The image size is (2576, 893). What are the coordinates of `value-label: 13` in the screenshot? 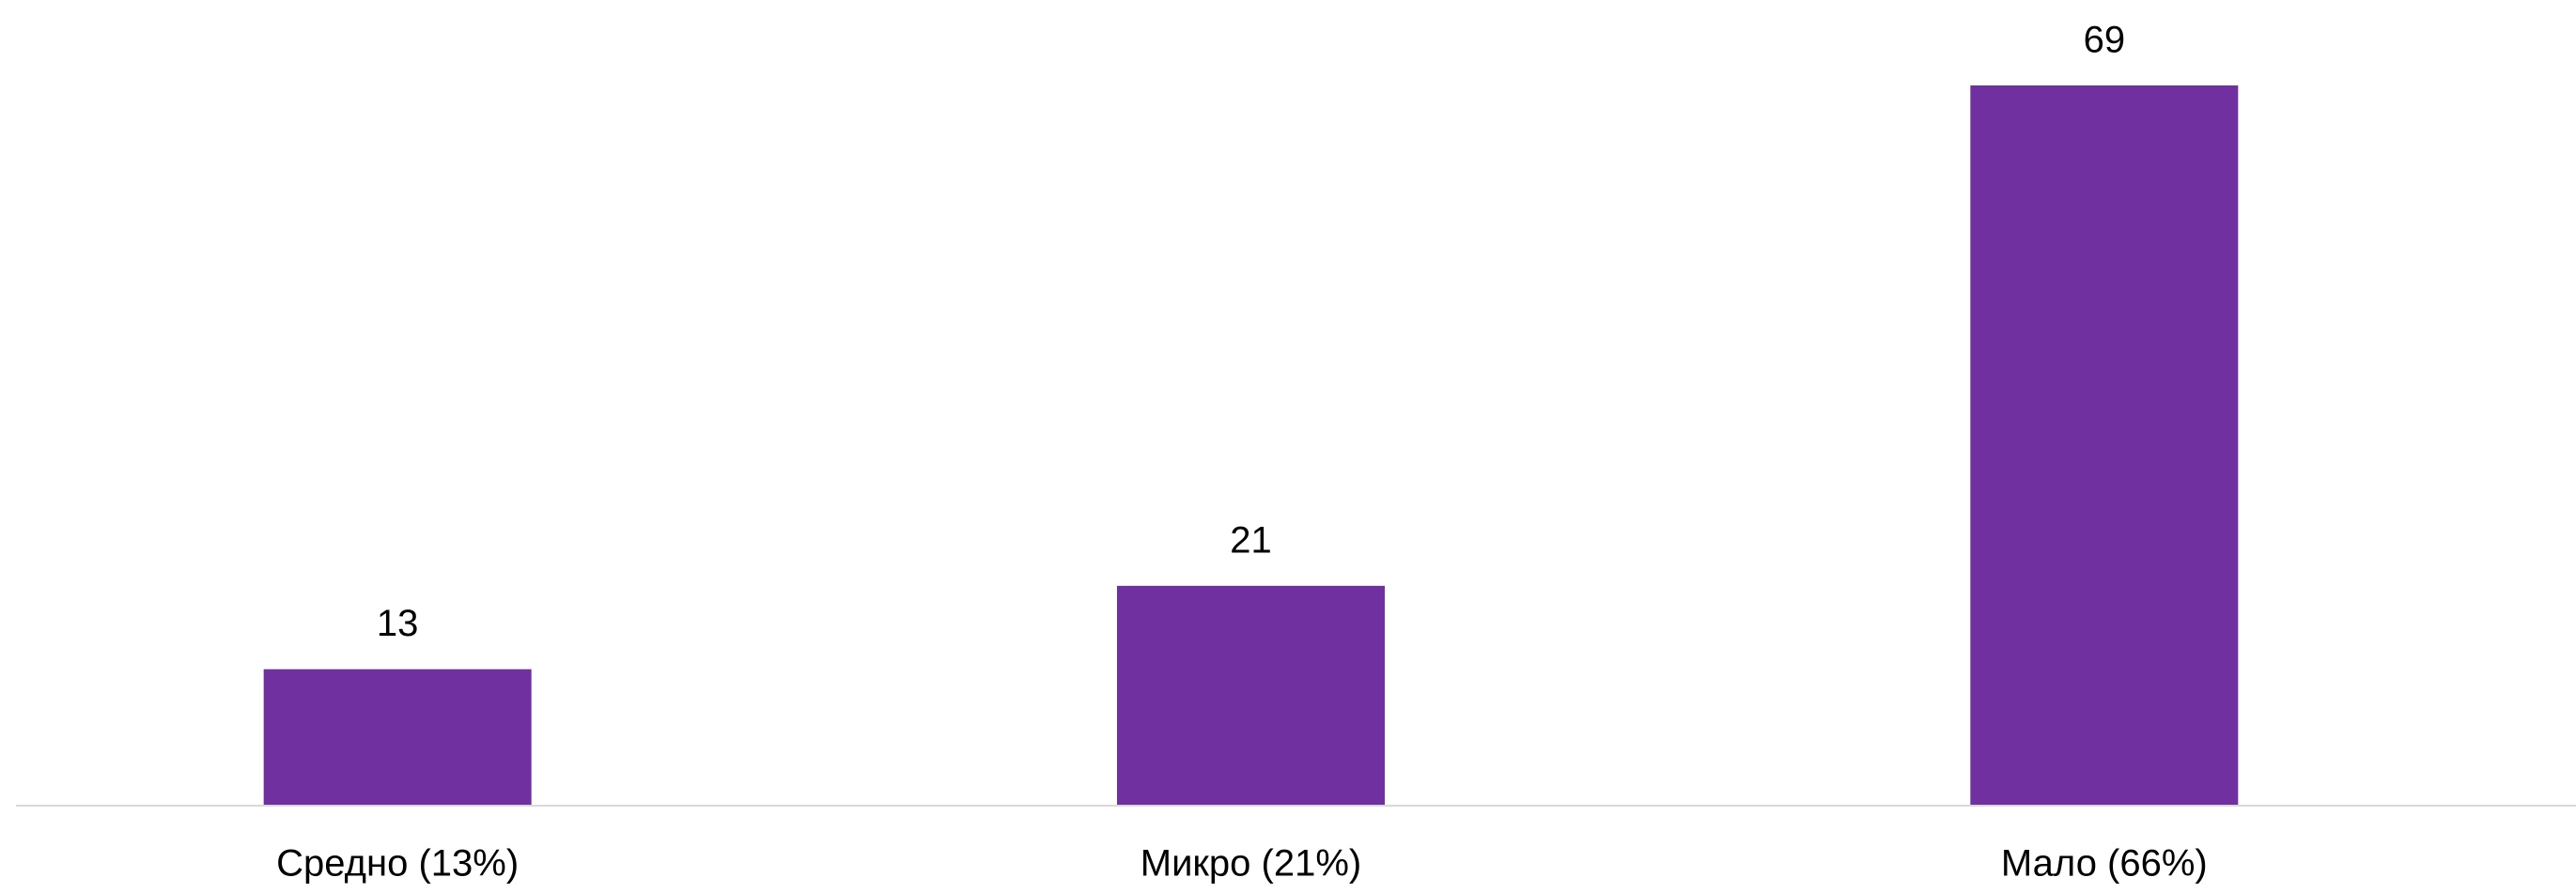 It's located at (398, 623).